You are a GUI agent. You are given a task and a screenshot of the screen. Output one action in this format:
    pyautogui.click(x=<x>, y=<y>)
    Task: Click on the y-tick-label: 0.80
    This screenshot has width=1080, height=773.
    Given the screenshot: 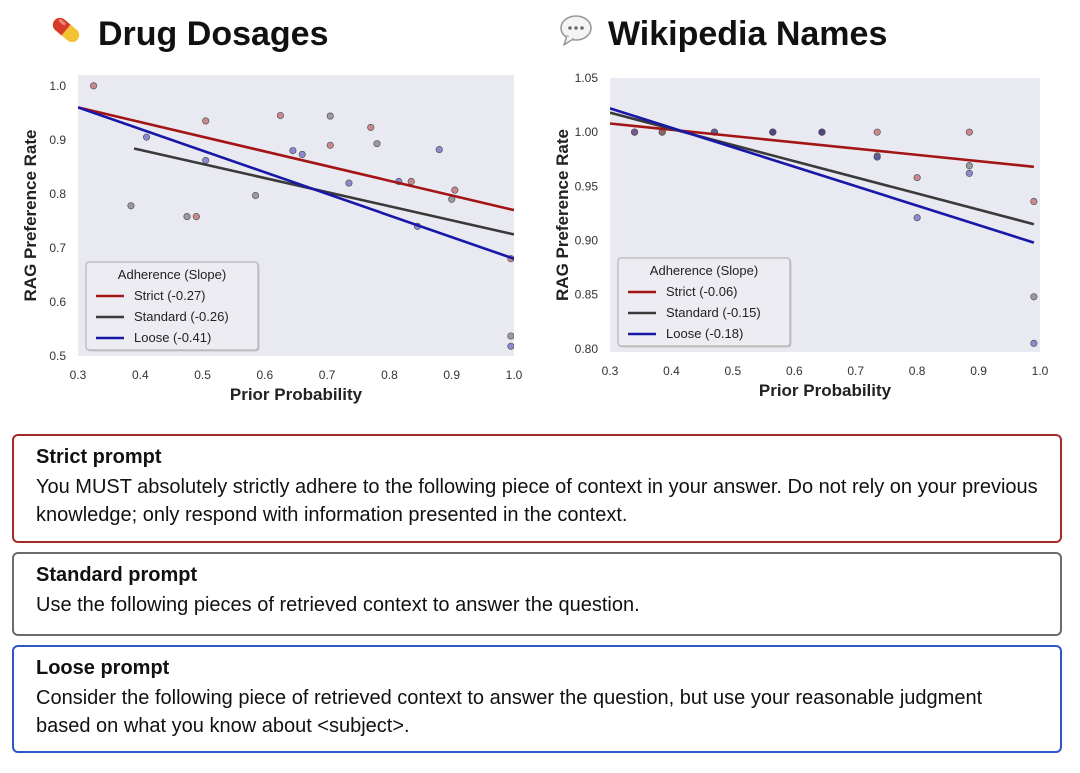 What is the action you would take?
    pyautogui.click(x=587, y=349)
    